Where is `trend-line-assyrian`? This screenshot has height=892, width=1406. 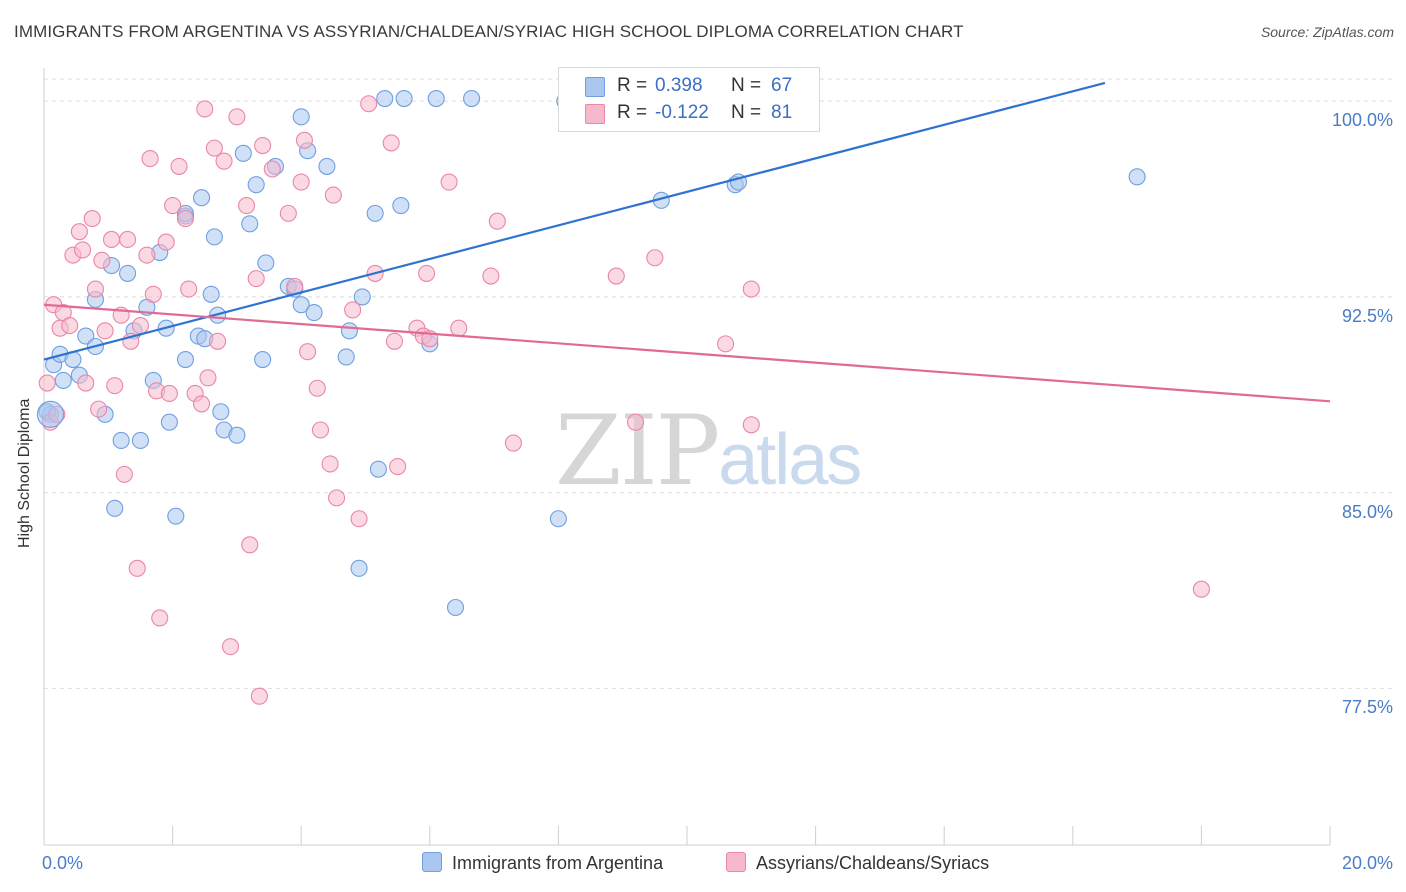 trend-line-assyrian is located at coordinates (687, 353).